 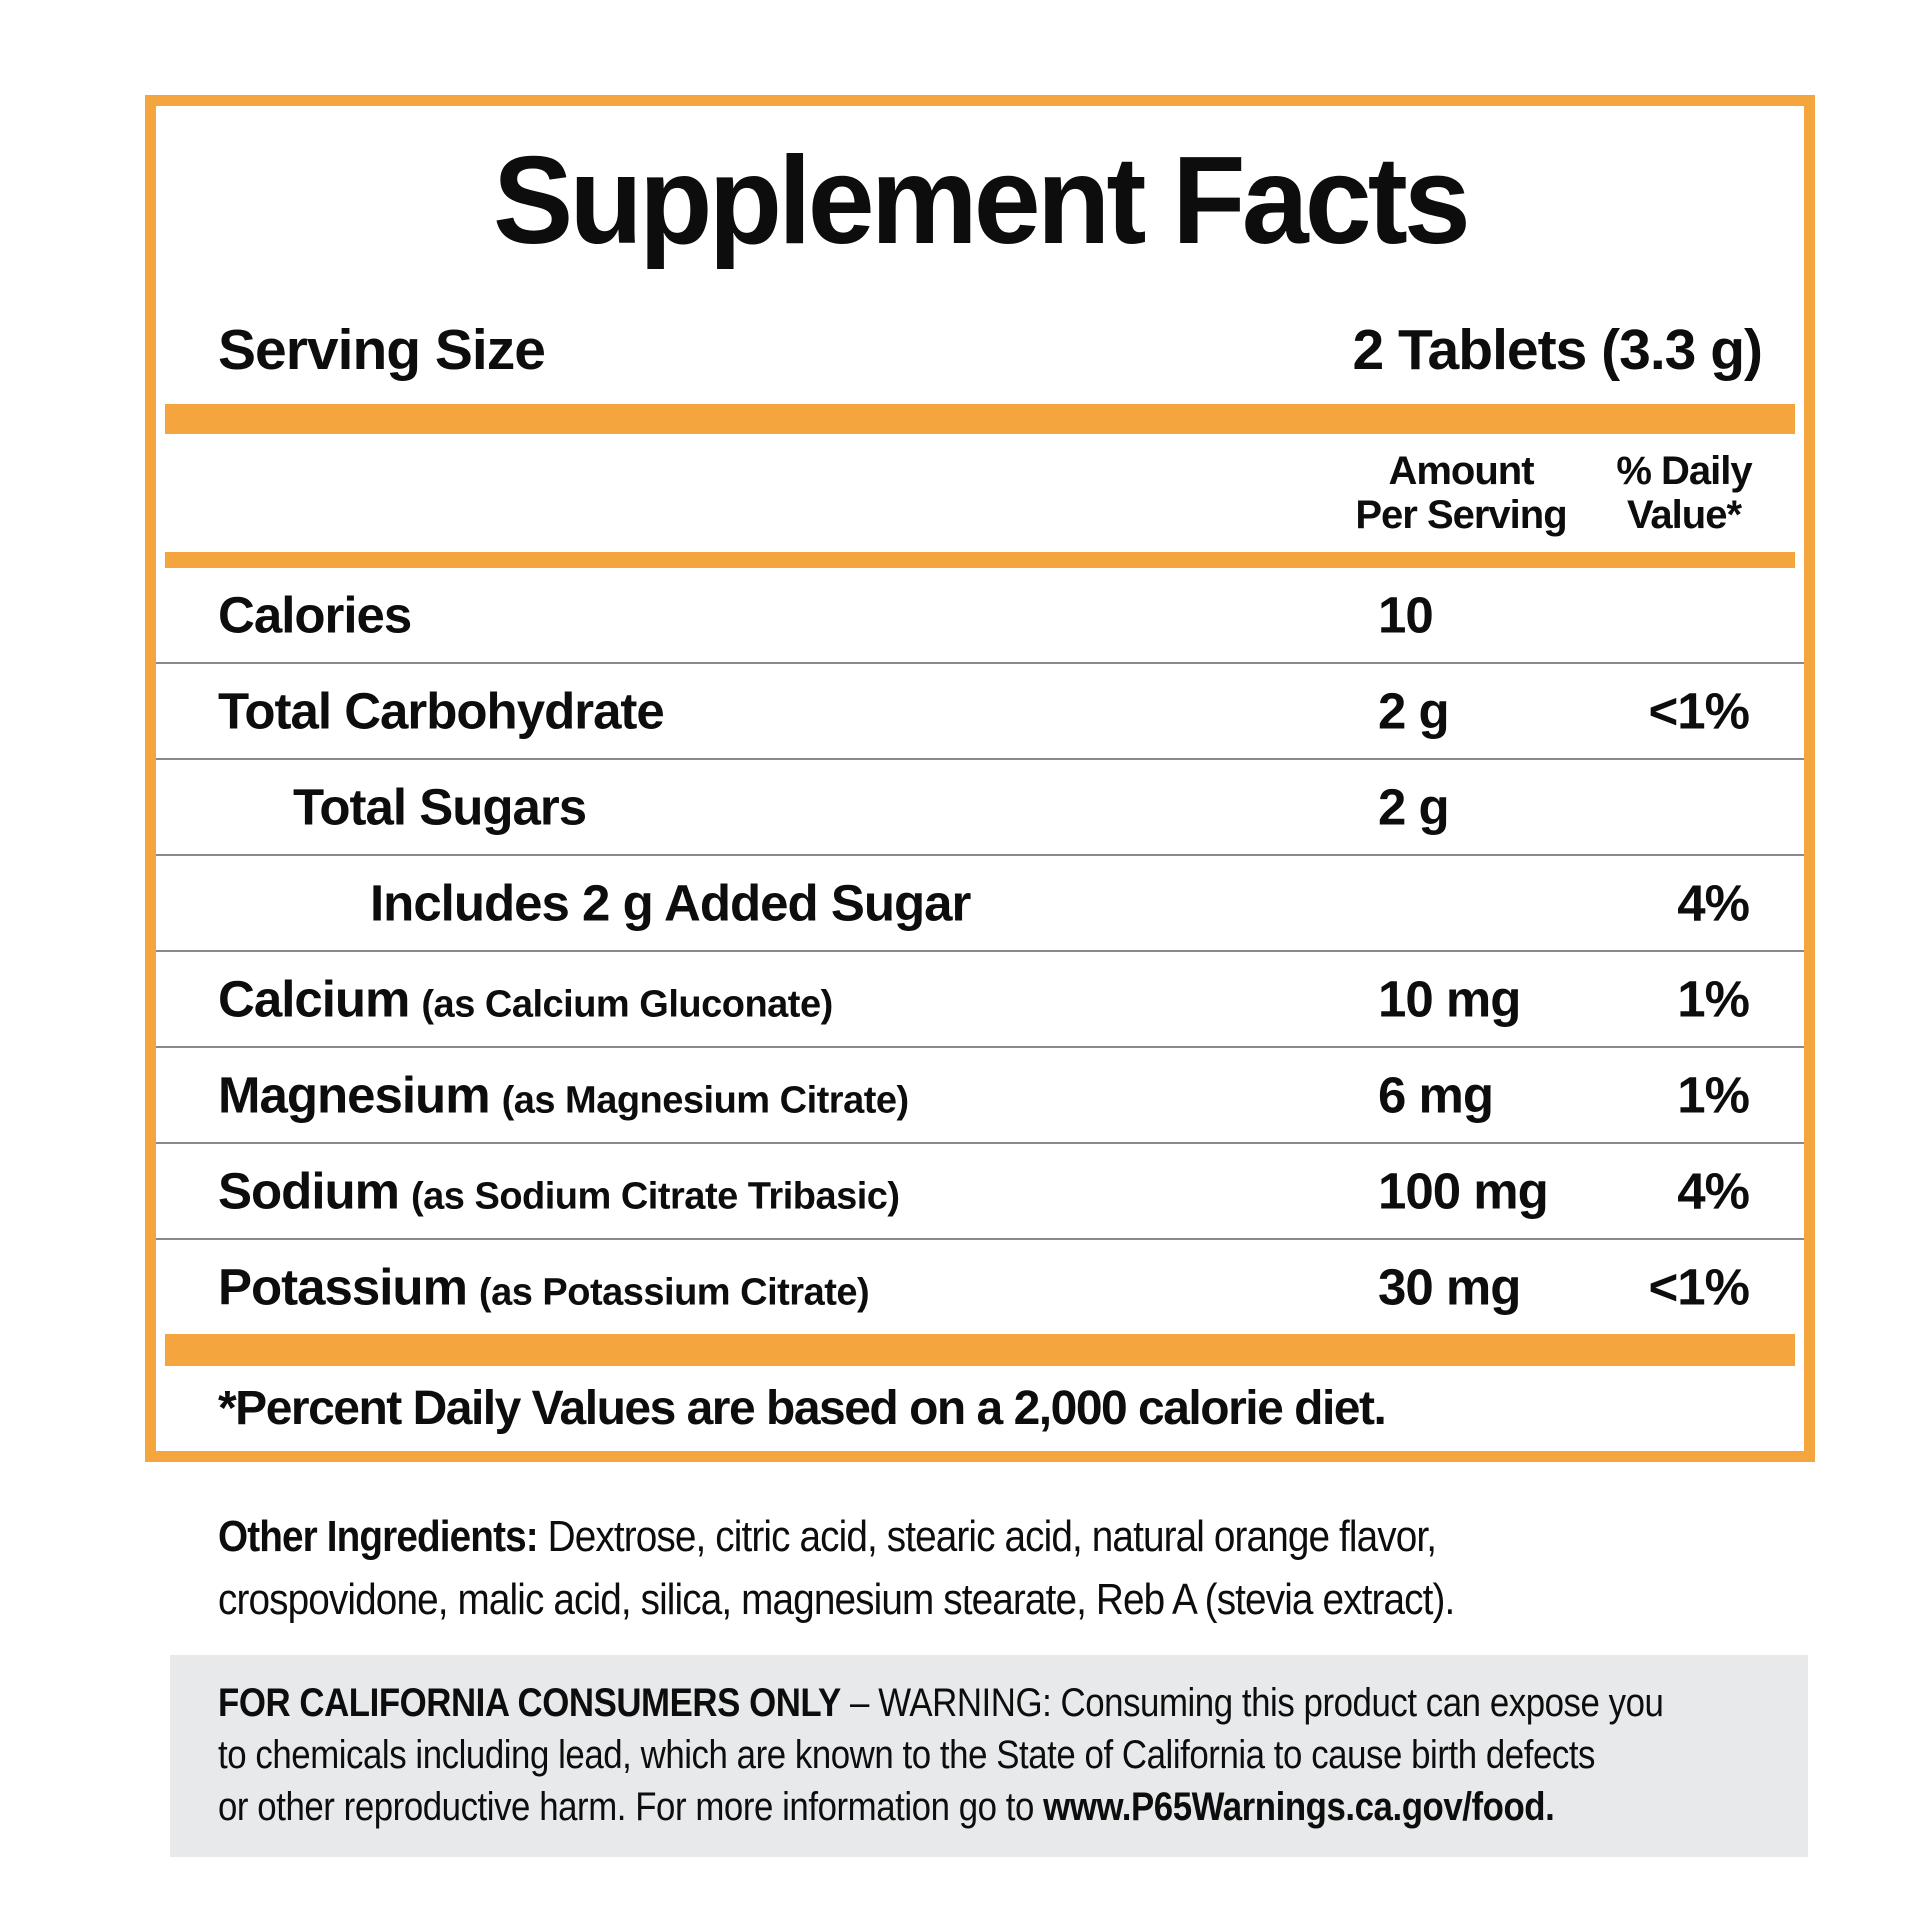 I want to click on daily-value-header: % Daily Value*, so click(x=1684, y=493).